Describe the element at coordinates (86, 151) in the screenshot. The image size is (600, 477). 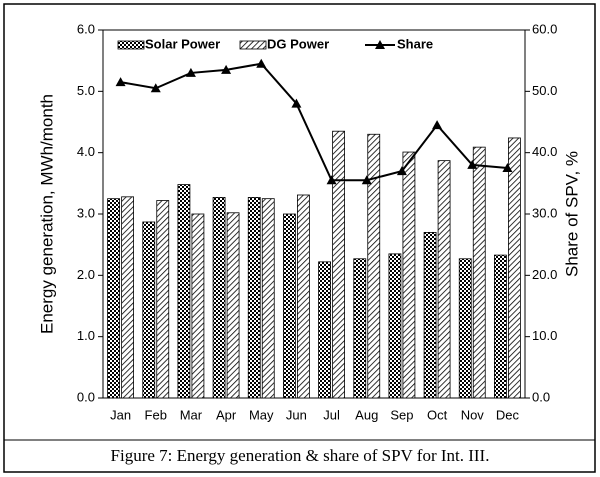
I see `y-tick-label: 4.0` at that location.